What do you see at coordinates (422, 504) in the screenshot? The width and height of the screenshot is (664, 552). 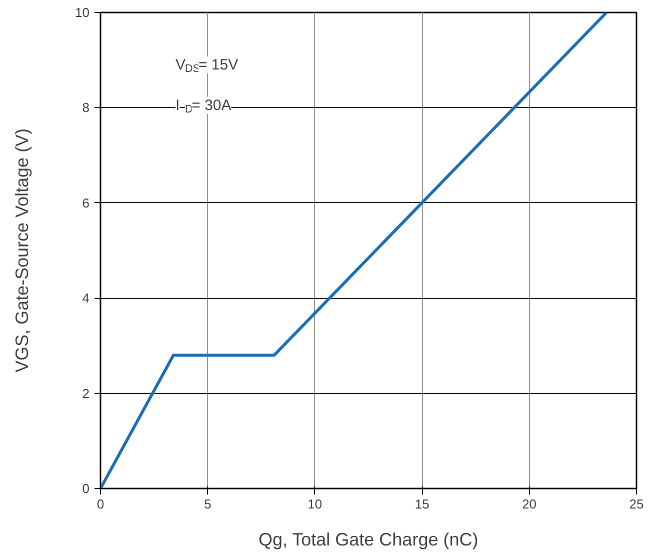 I see `x-tick-label: 15` at bounding box center [422, 504].